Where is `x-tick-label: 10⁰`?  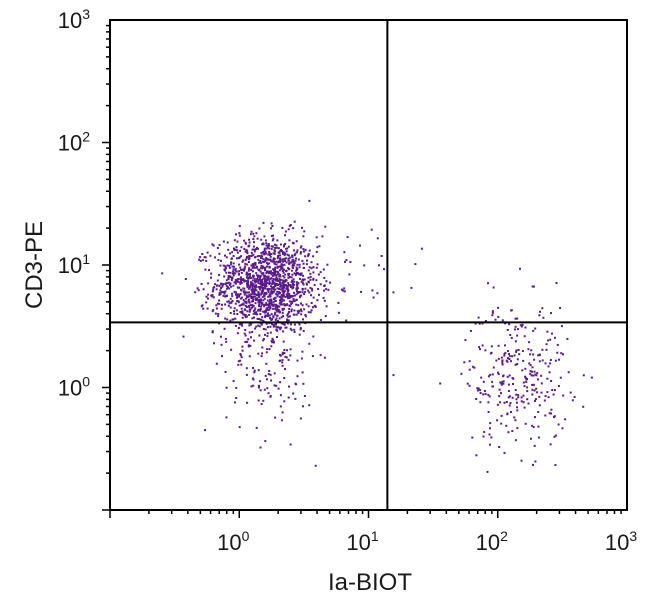
x-tick-label: 10⁰ is located at coordinates (233, 541).